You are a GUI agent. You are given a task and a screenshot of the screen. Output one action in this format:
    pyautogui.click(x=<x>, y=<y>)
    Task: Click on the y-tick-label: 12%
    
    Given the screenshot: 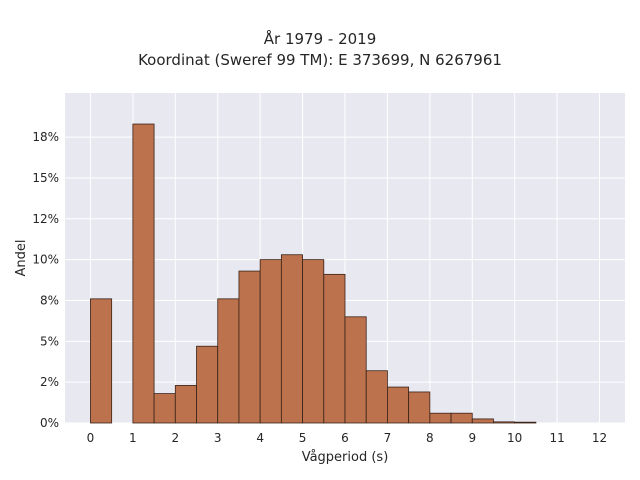 What is the action you would take?
    pyautogui.click(x=45, y=219)
    